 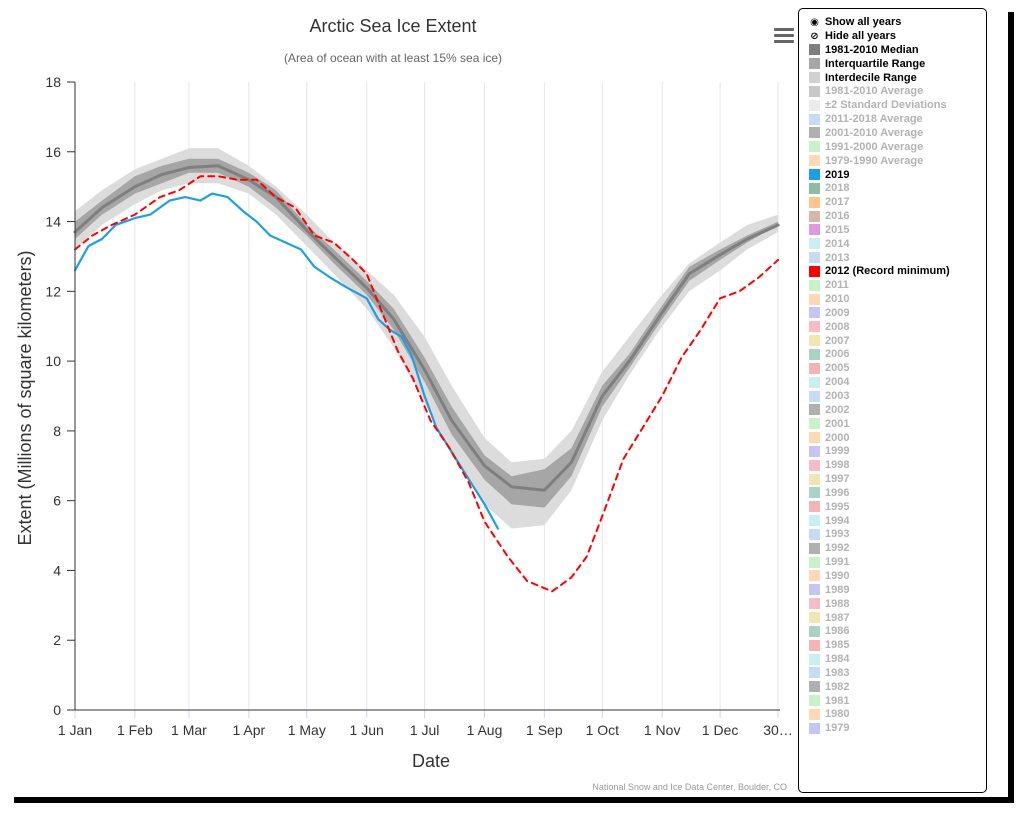 What do you see at coordinates (897, 396) in the screenshot?
I see `legend-item: 2003` at bounding box center [897, 396].